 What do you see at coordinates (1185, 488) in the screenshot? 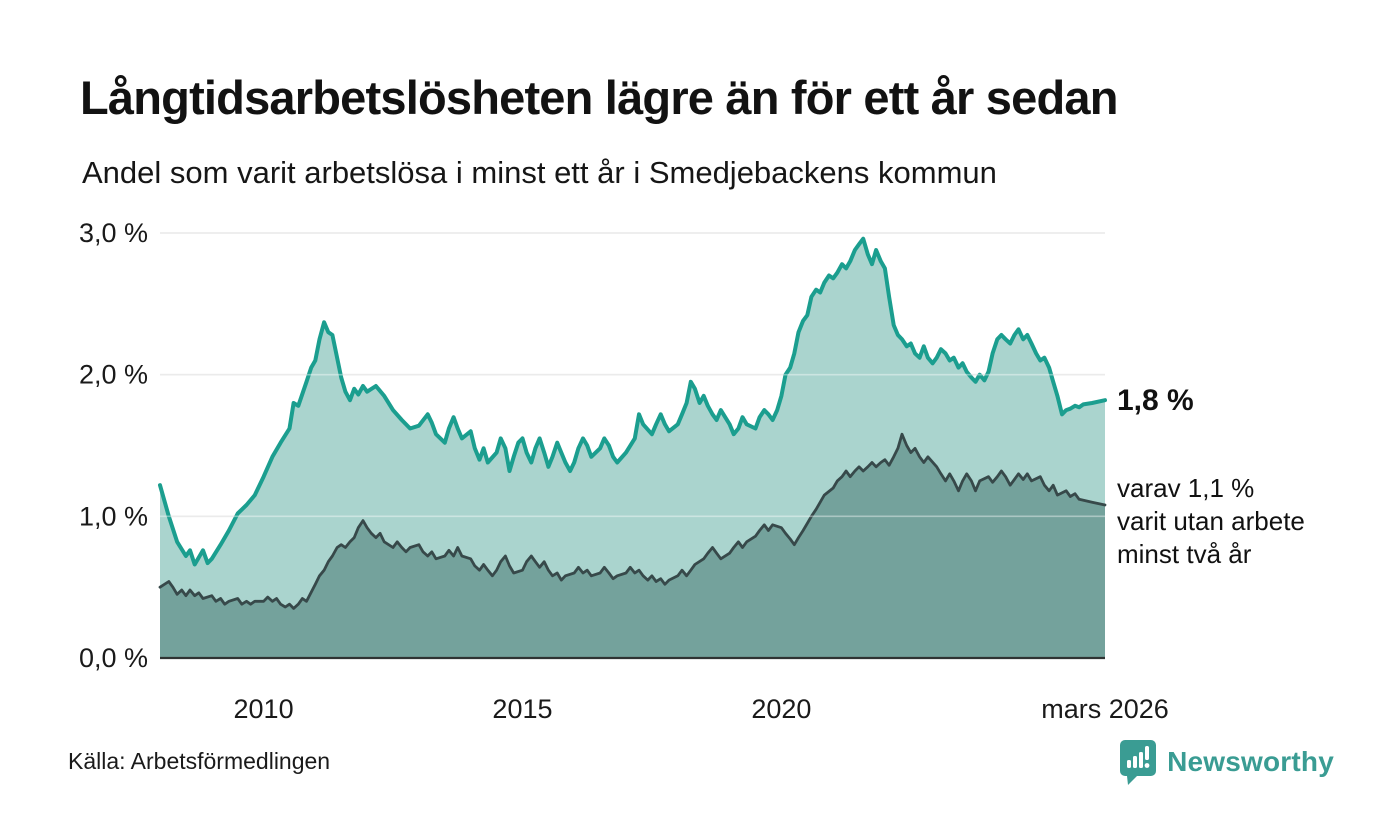
I see `secondary-annotation-line: varav 1,1 %` at bounding box center [1185, 488].